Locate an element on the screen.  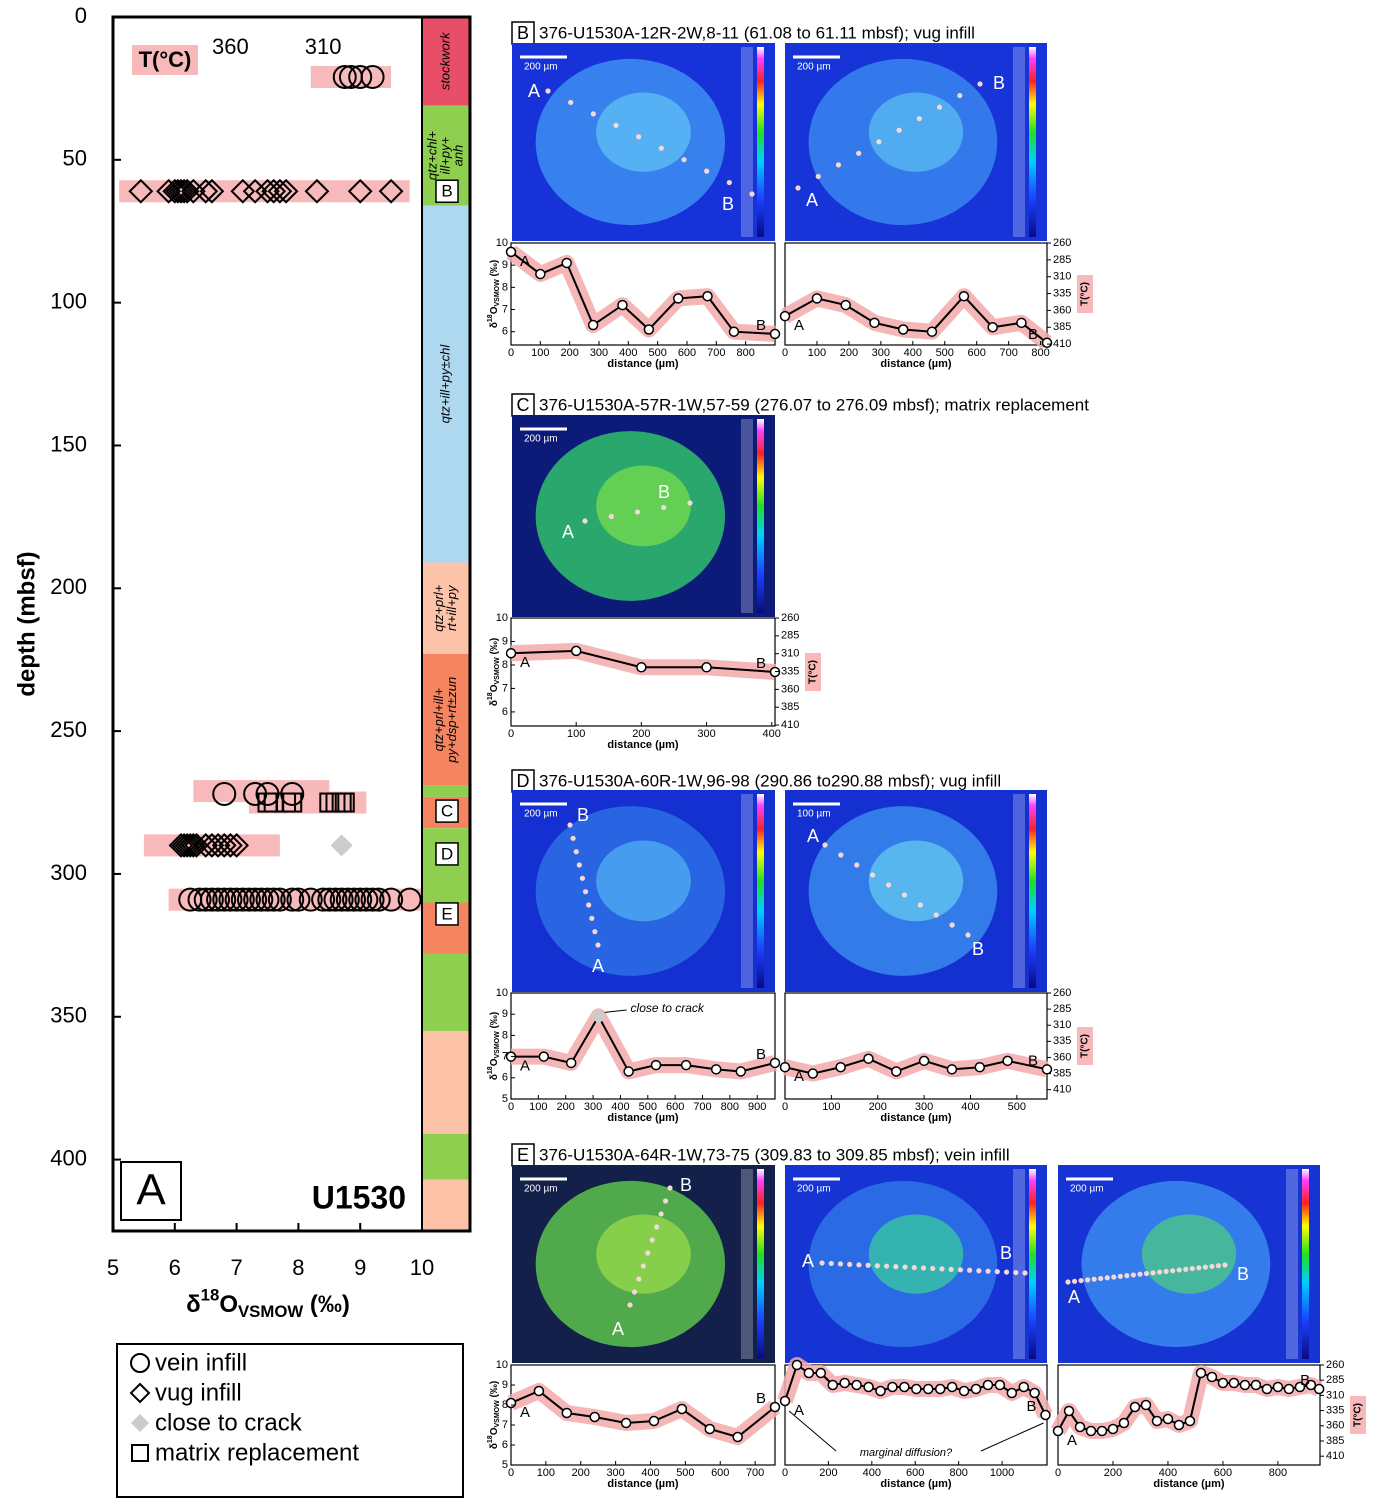
profile-line is located at coordinates (916, 1066).